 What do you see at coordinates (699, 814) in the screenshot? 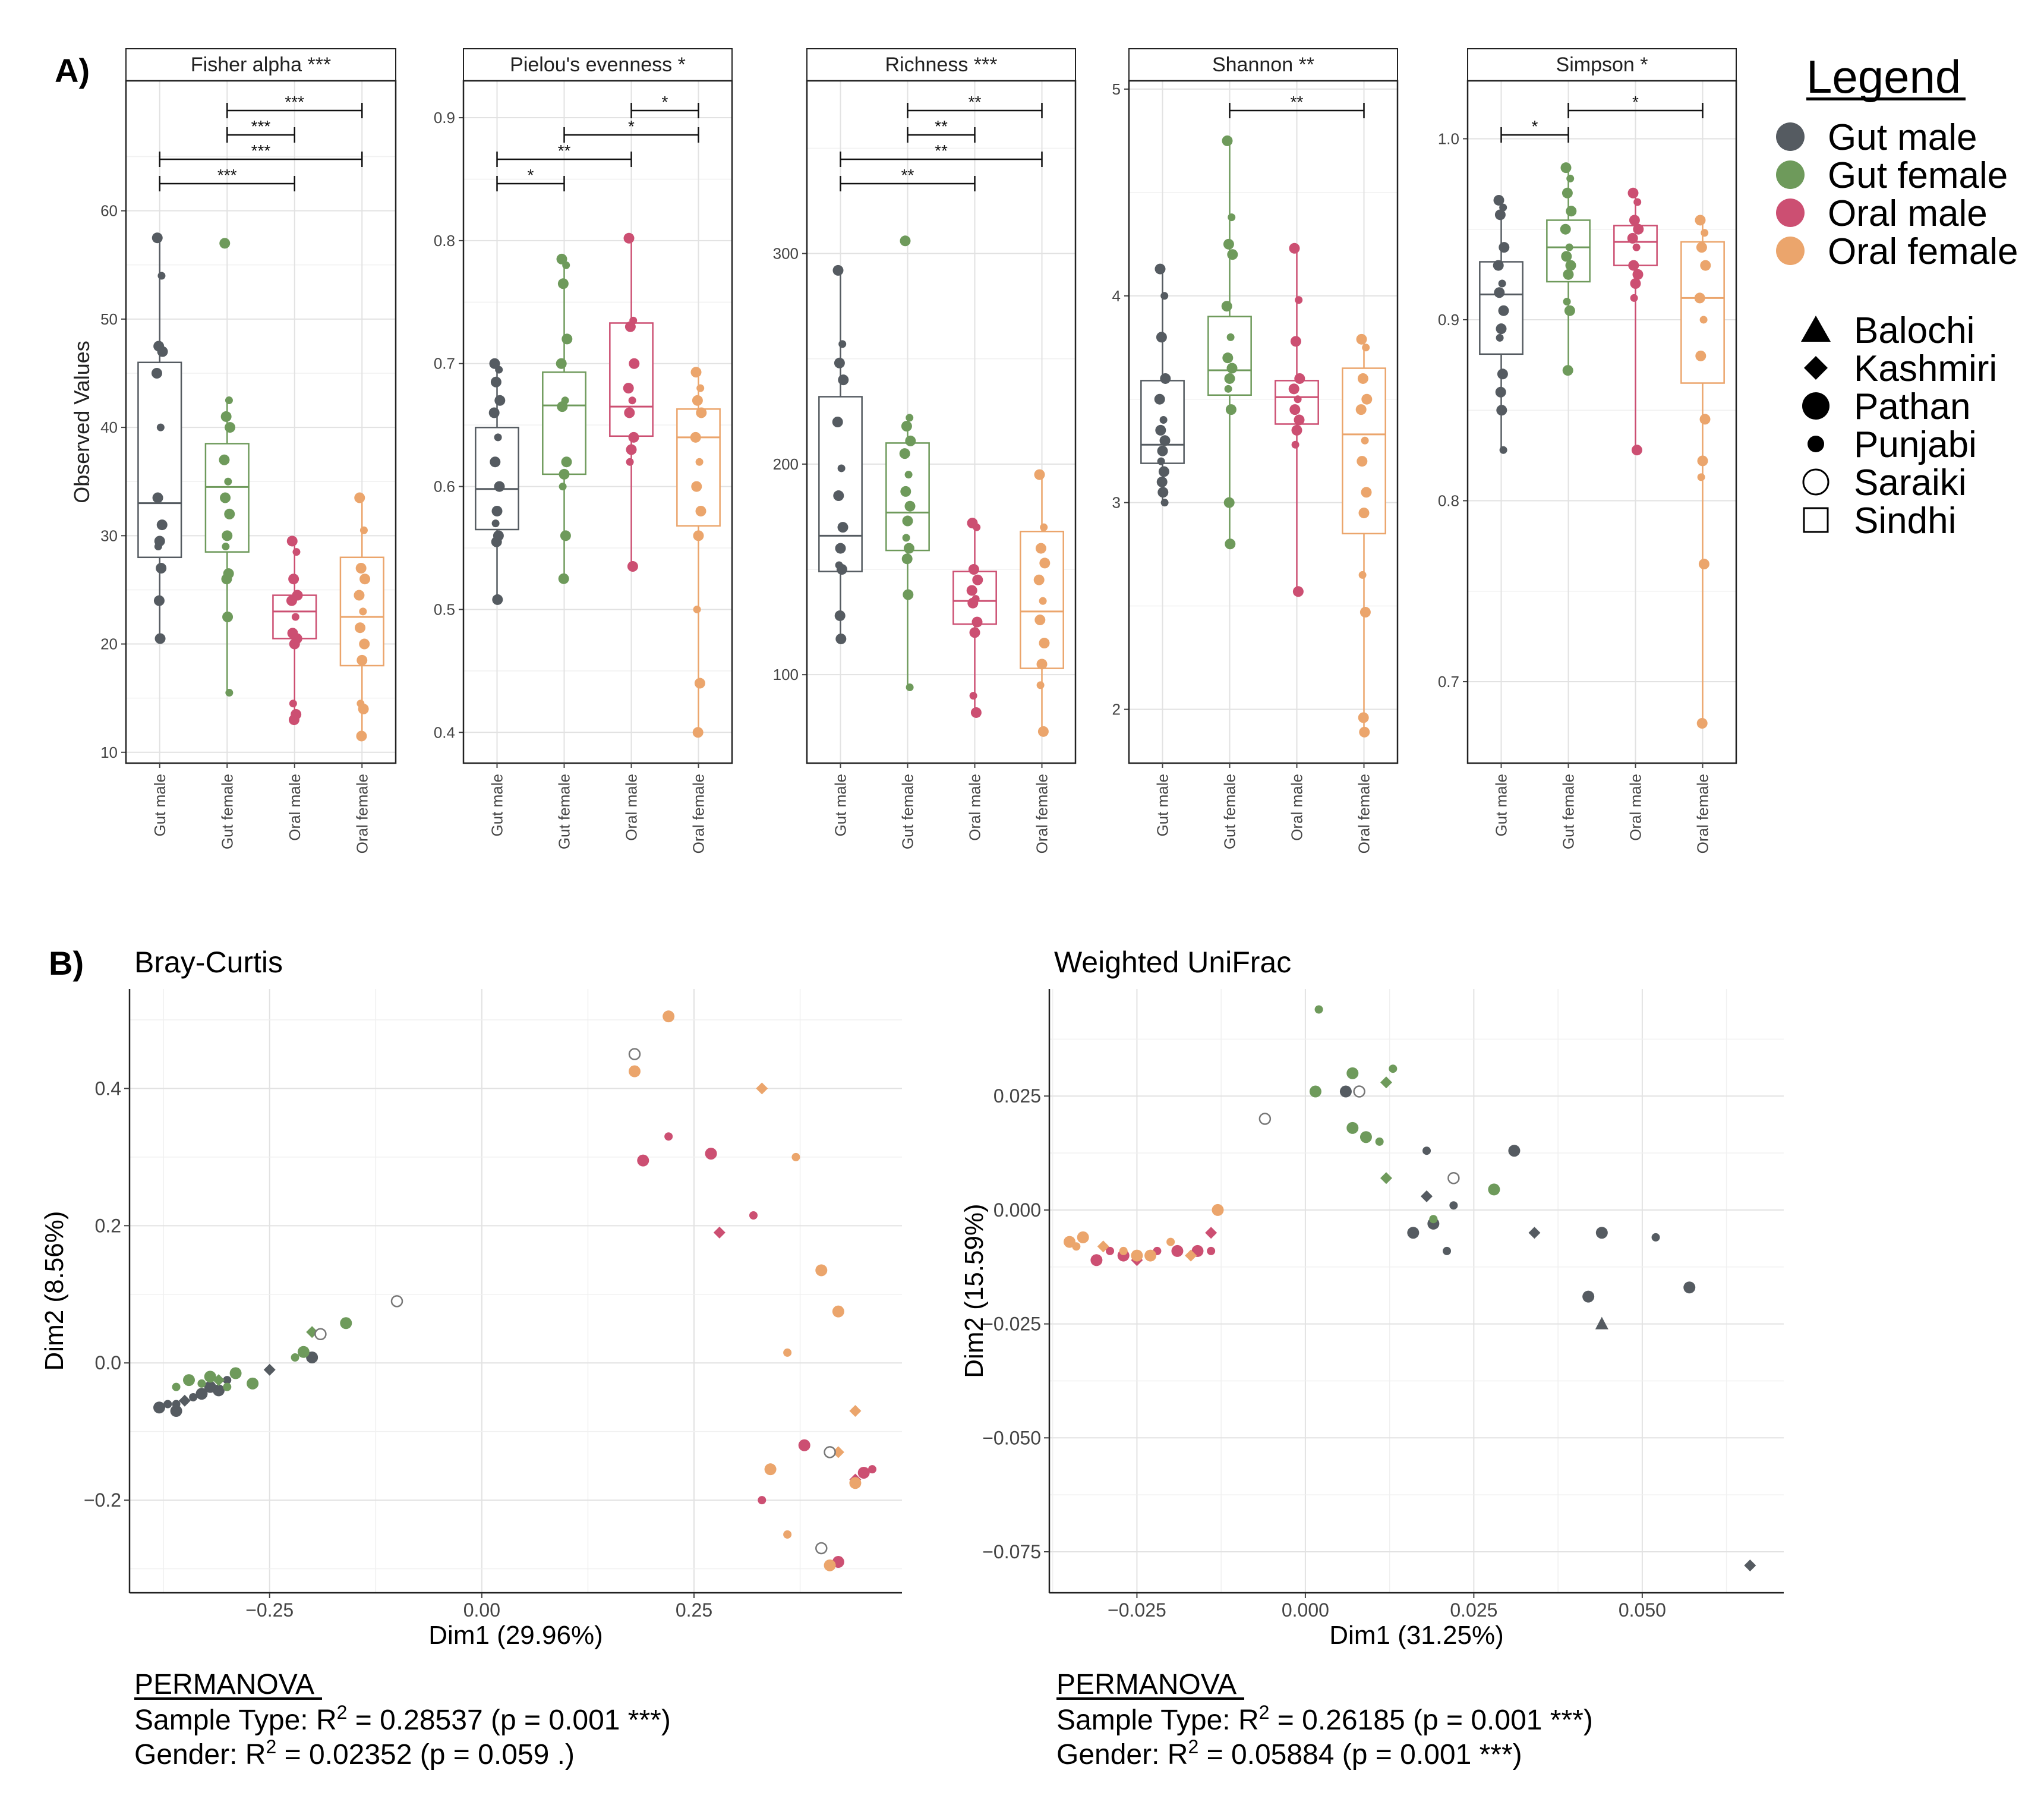
I see `x-tick-label: Oral female` at bounding box center [699, 814].